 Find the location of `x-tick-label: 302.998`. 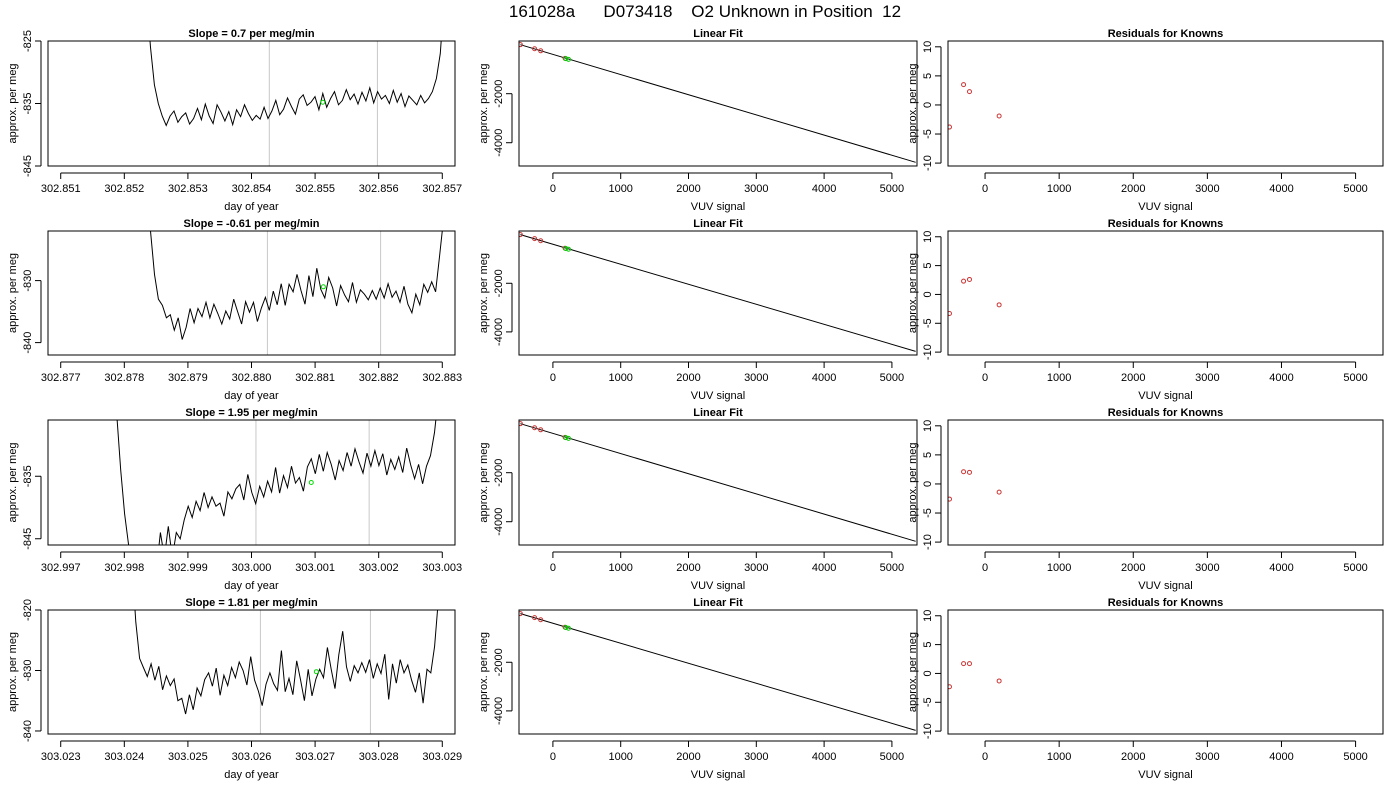

x-tick-label: 302.998 is located at coordinates (124, 568).